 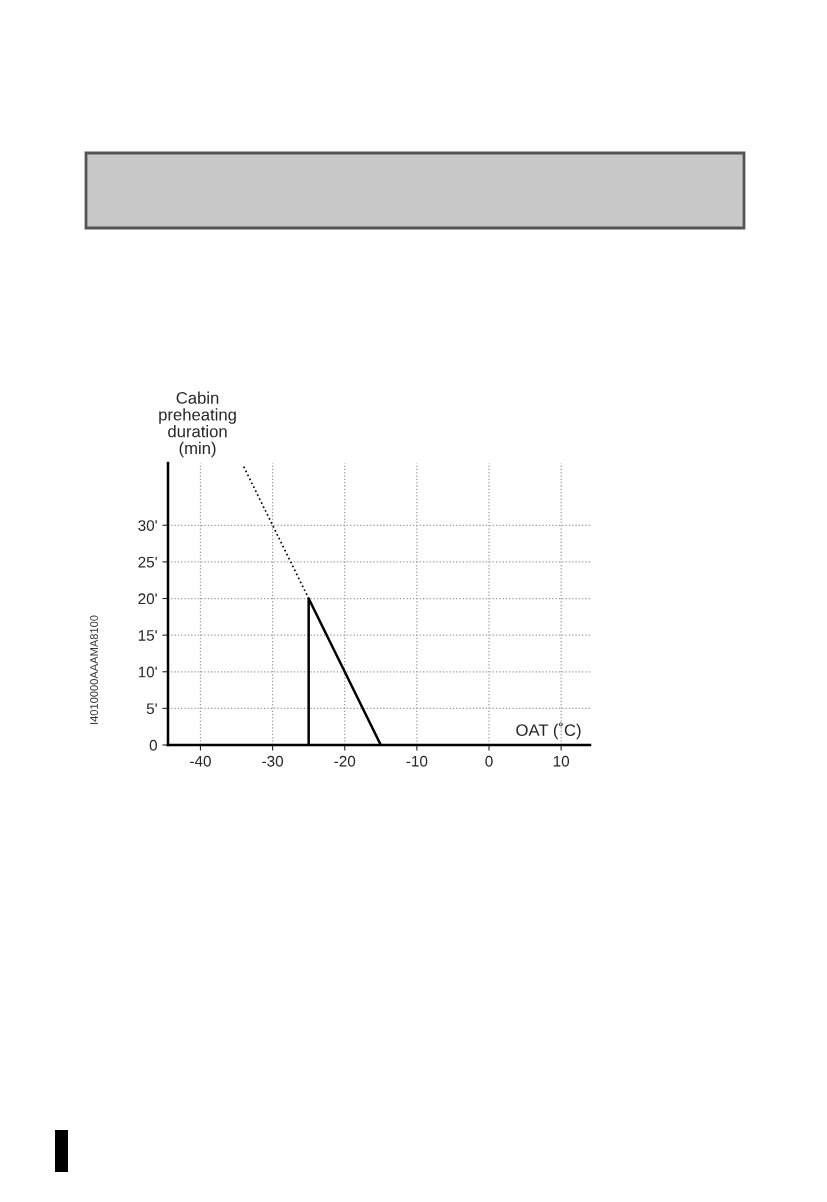 I want to click on y-axis-title: Cabin preheating duration (min), so click(x=197, y=424).